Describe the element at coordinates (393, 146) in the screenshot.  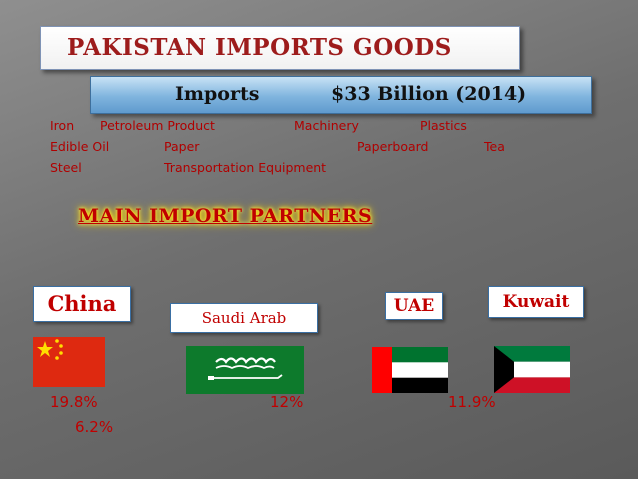
I see `goods-item-paperboard: Paperboard` at that location.